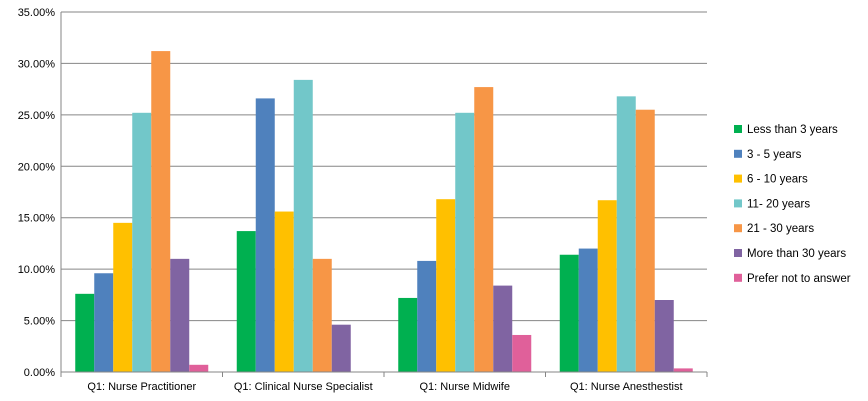  What do you see at coordinates (796, 254) in the screenshot?
I see `legend-label: More than 30 years` at bounding box center [796, 254].